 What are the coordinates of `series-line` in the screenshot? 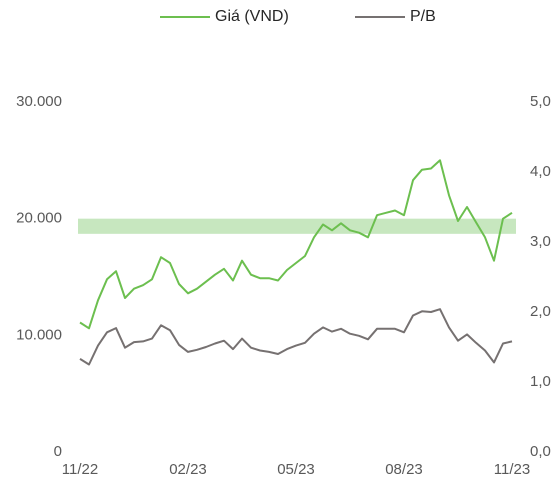 It's located at (296, 337).